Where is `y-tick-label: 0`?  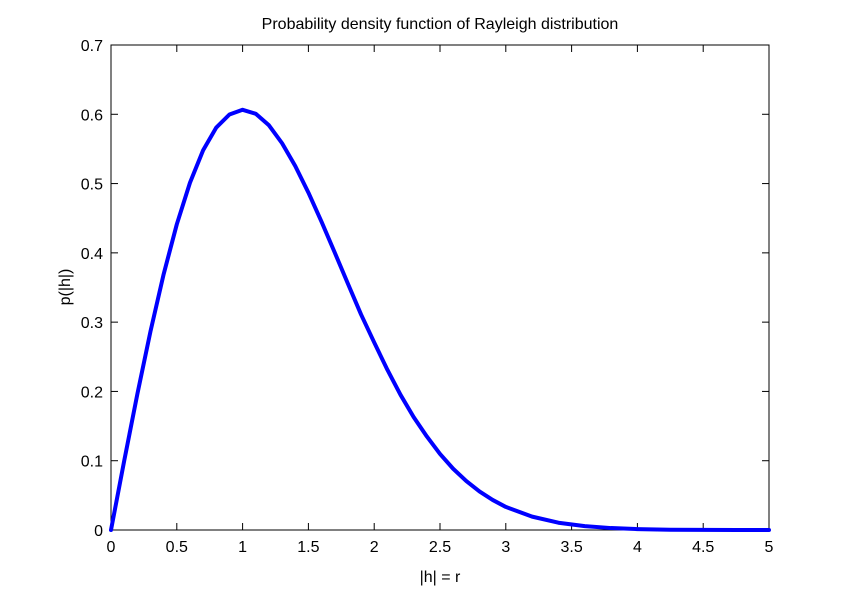 y-tick-label: 0 is located at coordinates (98, 531).